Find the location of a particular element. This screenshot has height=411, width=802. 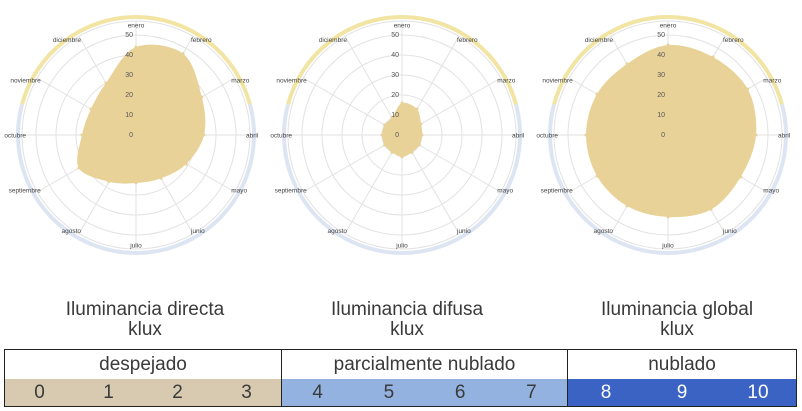

legend-group-label: despejado is located at coordinates (143, 364).